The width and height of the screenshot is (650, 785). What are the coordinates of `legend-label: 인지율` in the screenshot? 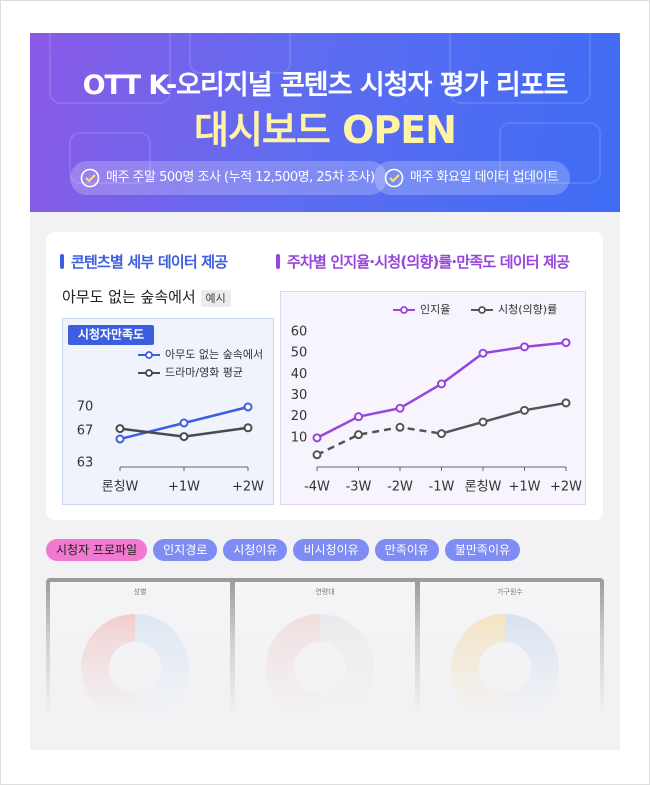 It's located at (435, 309).